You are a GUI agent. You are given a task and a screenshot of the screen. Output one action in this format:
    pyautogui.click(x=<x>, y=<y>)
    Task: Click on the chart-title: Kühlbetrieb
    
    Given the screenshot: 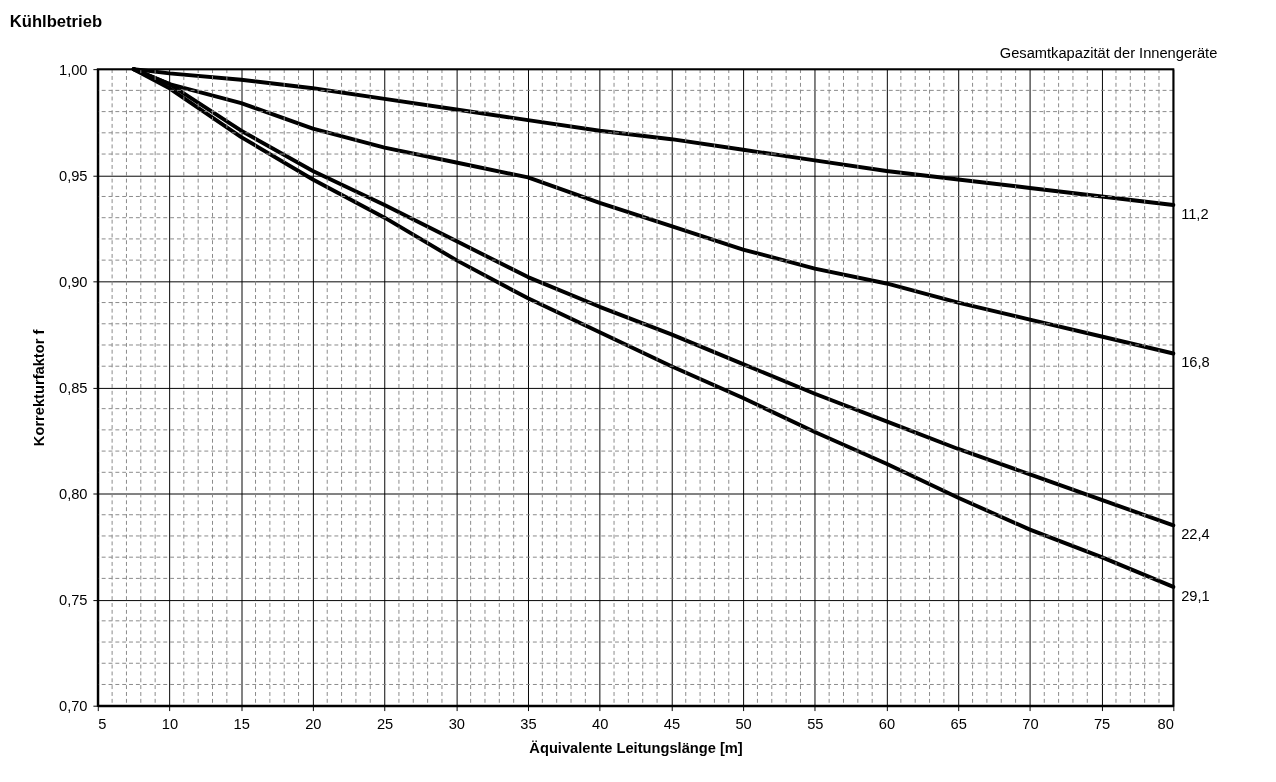 What is the action you would take?
    pyautogui.click(x=56, y=22)
    